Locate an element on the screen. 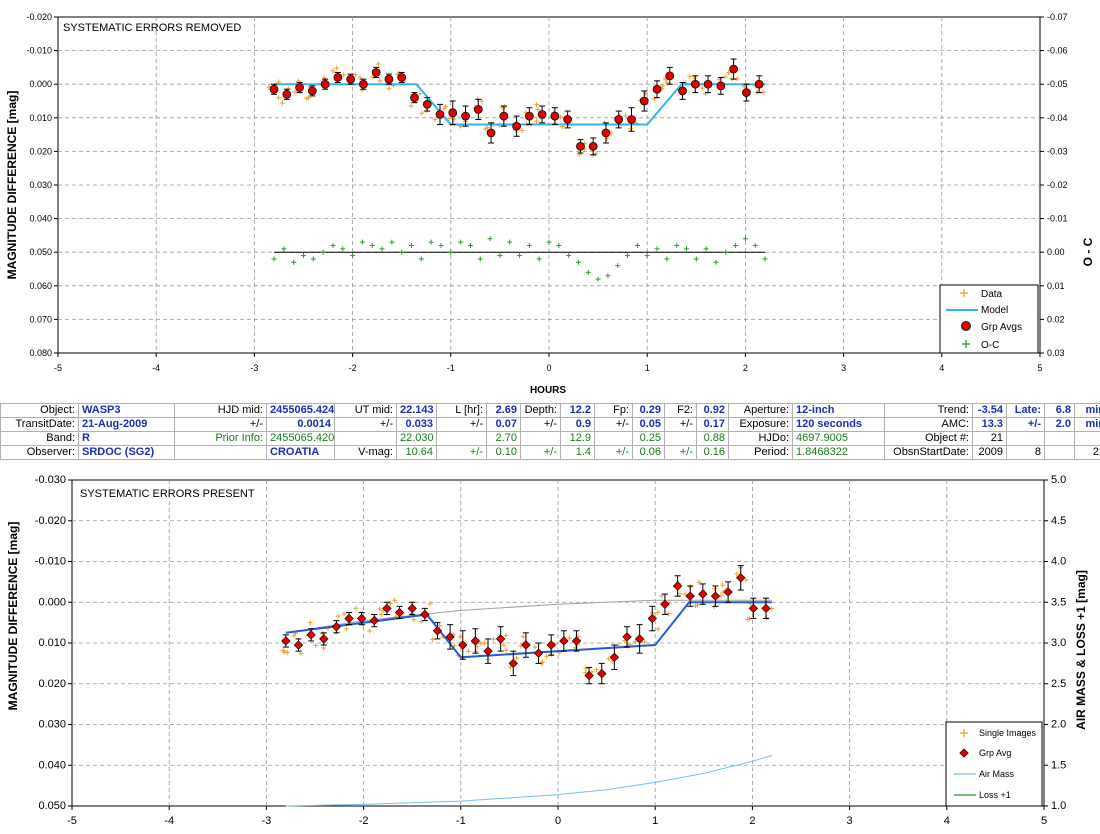  y-tick-label: 0.000 is located at coordinates (52, 602).